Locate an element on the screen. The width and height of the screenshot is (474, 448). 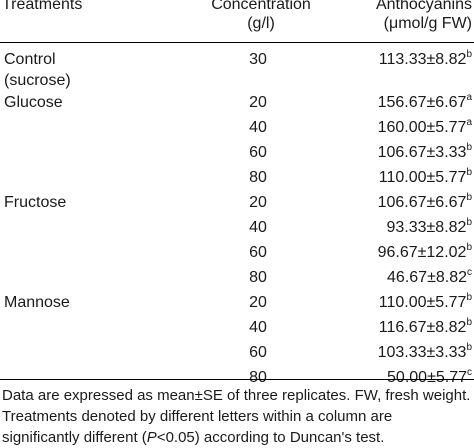
concentration-header-unit: (g/l) is located at coordinates (261, 23).